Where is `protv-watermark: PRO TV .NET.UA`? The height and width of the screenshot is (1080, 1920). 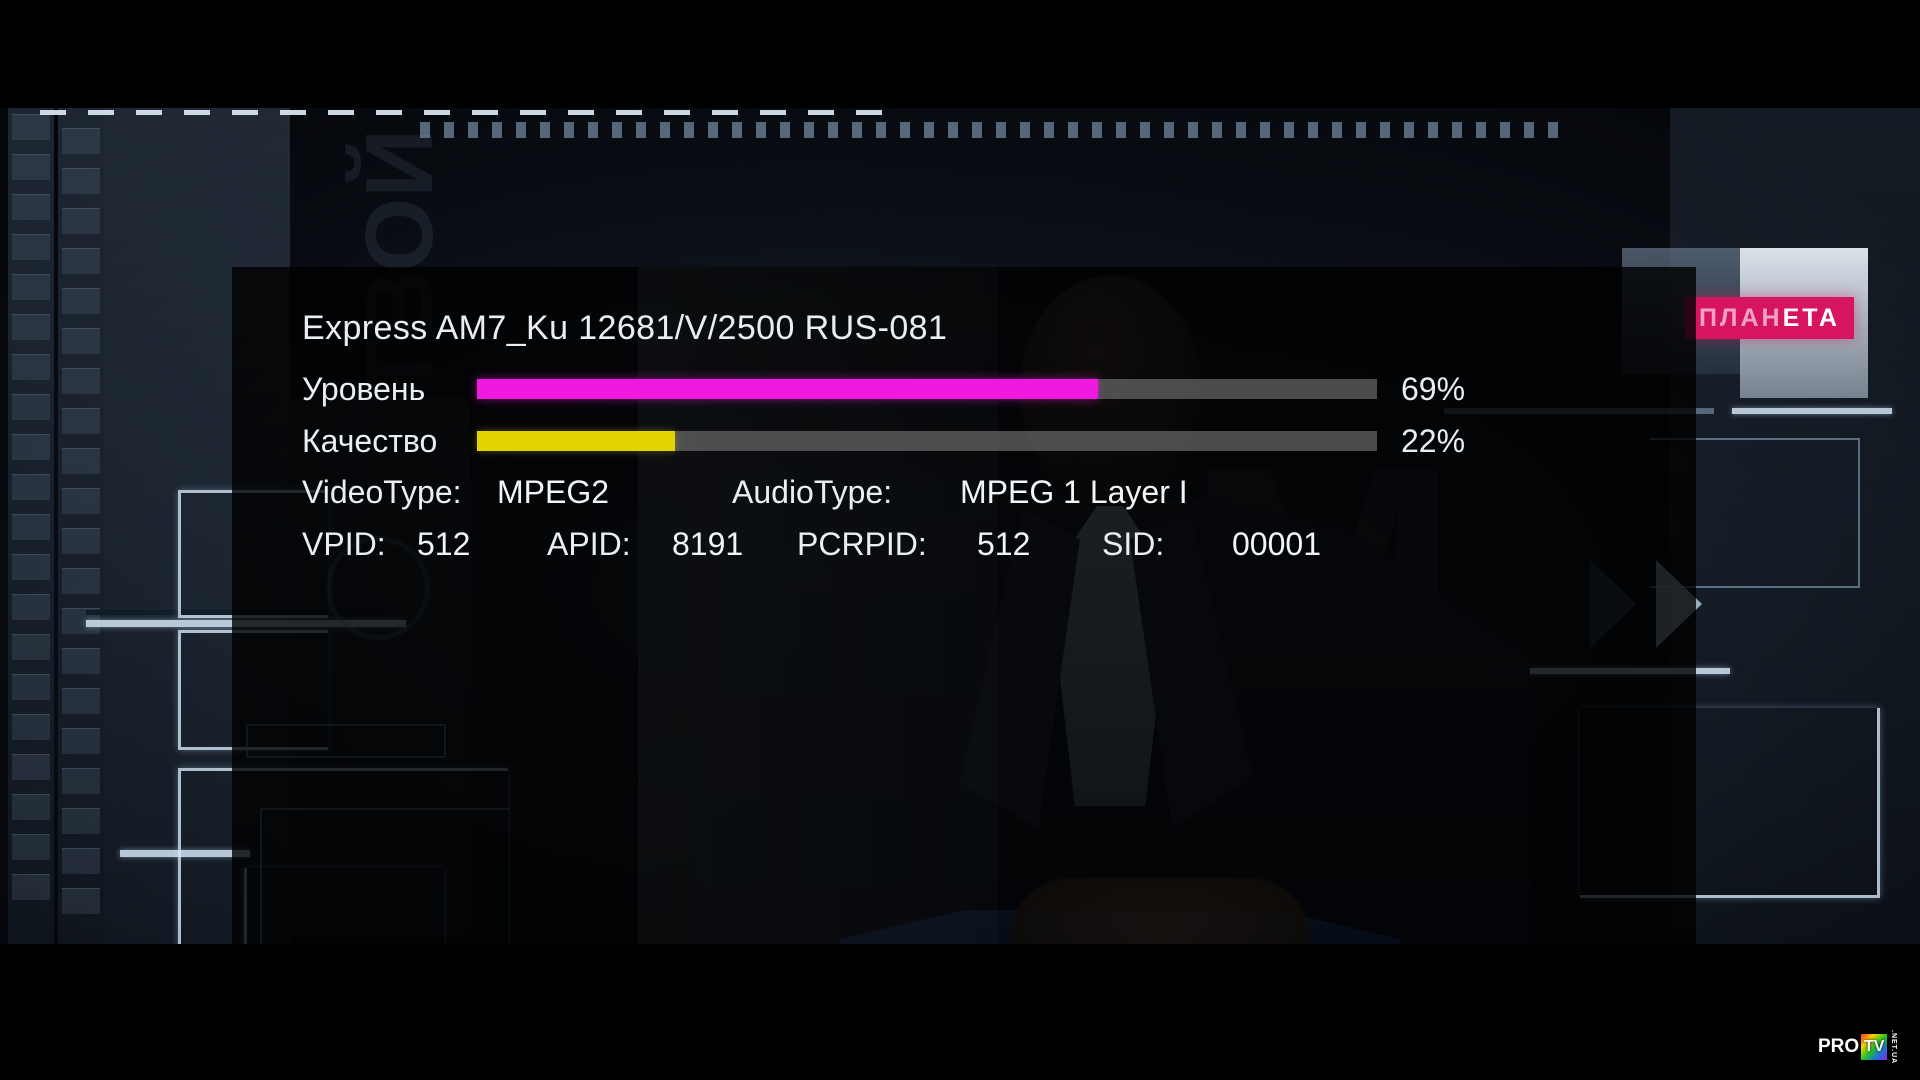 protv-watermark: PRO TV .NET.UA is located at coordinates (1860, 1047).